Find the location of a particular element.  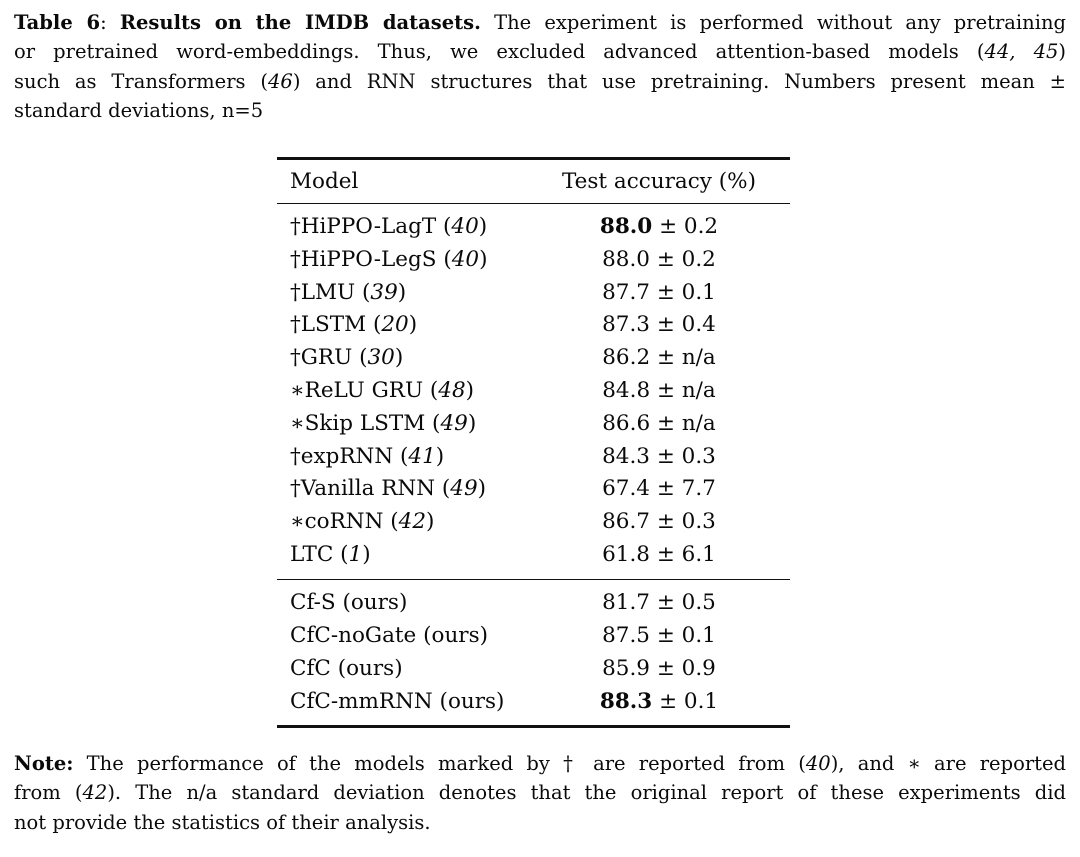

note-segment: ), and ∗ are reported is located at coordinates (948, 763).